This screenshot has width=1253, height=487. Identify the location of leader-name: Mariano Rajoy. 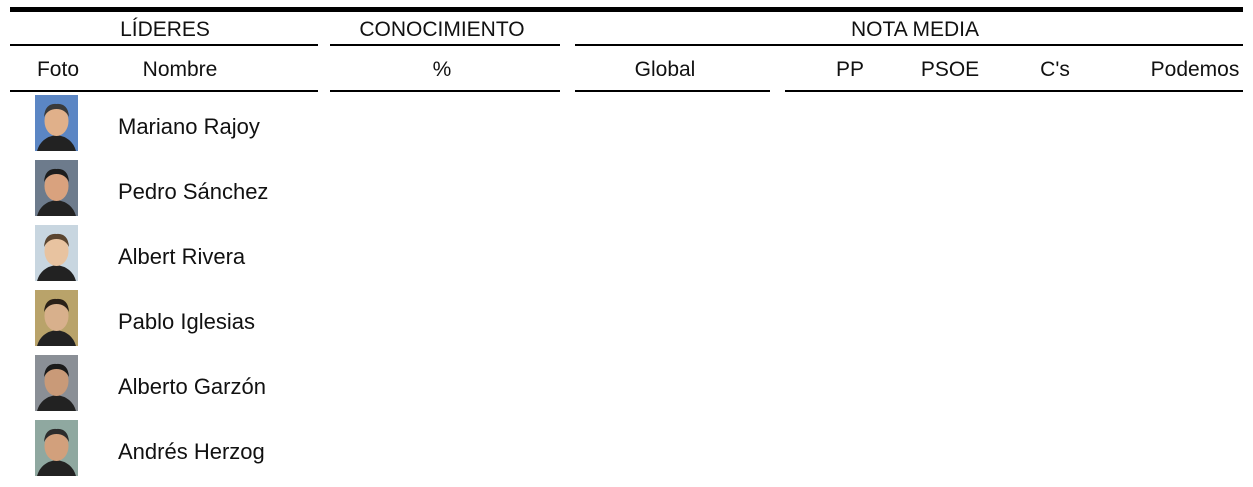
(189, 126).